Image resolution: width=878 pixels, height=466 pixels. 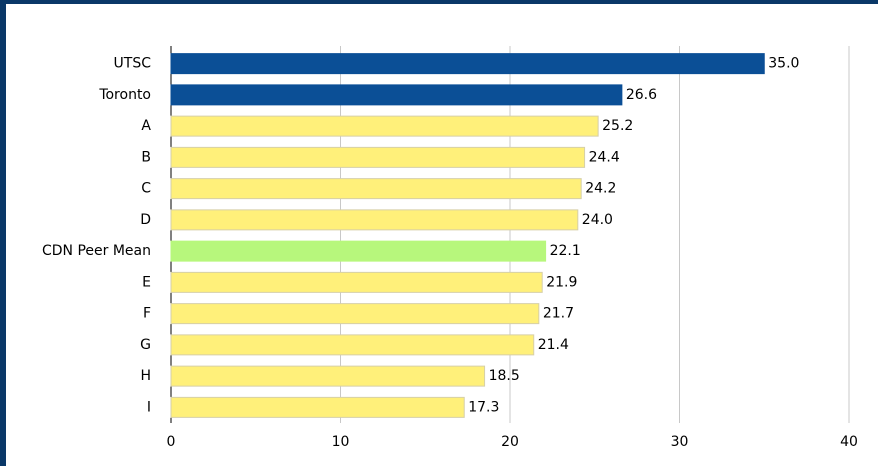 I want to click on y-tick-label: B, so click(x=146, y=157).